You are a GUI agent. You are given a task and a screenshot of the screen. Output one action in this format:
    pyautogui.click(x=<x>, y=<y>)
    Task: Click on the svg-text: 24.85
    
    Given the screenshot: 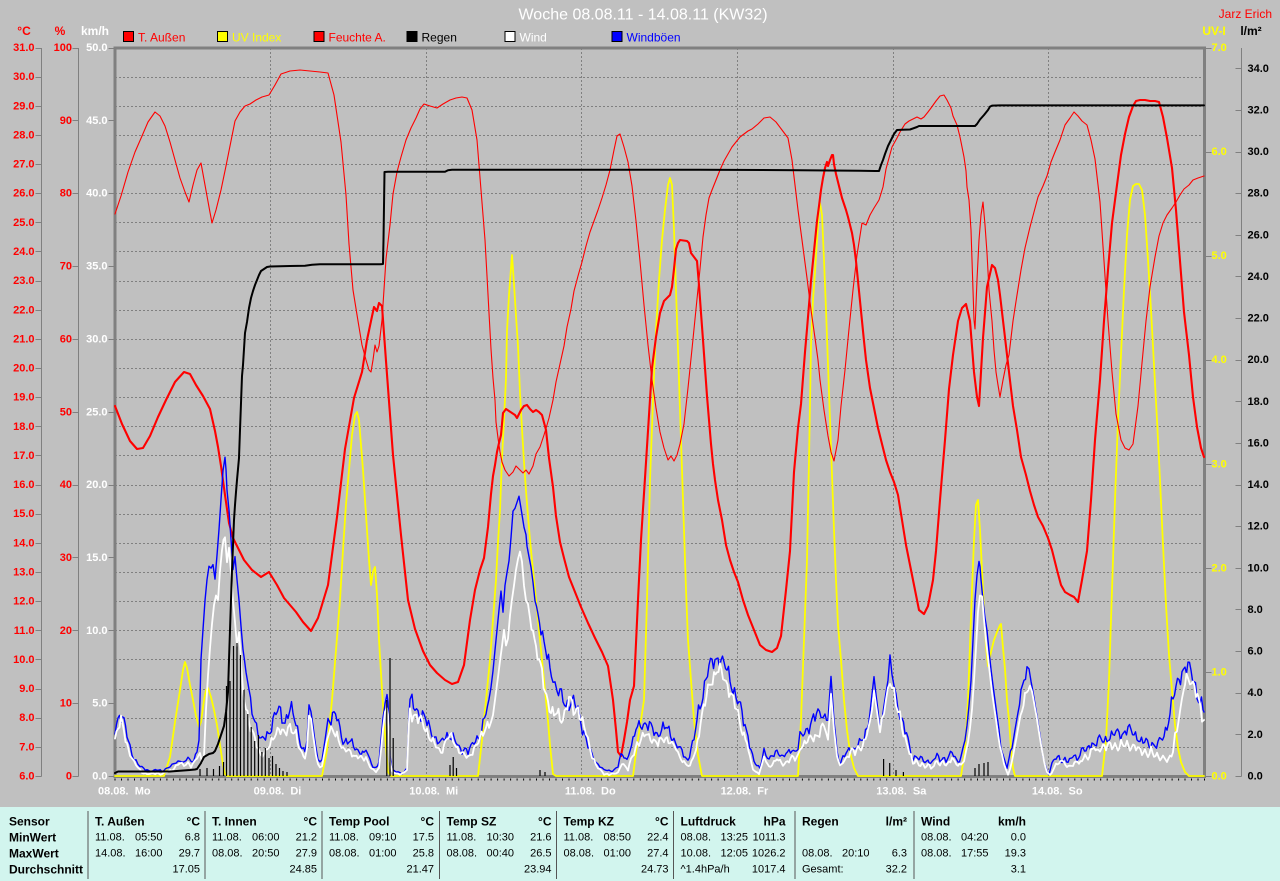 What is the action you would take?
    pyautogui.click(x=303, y=870)
    